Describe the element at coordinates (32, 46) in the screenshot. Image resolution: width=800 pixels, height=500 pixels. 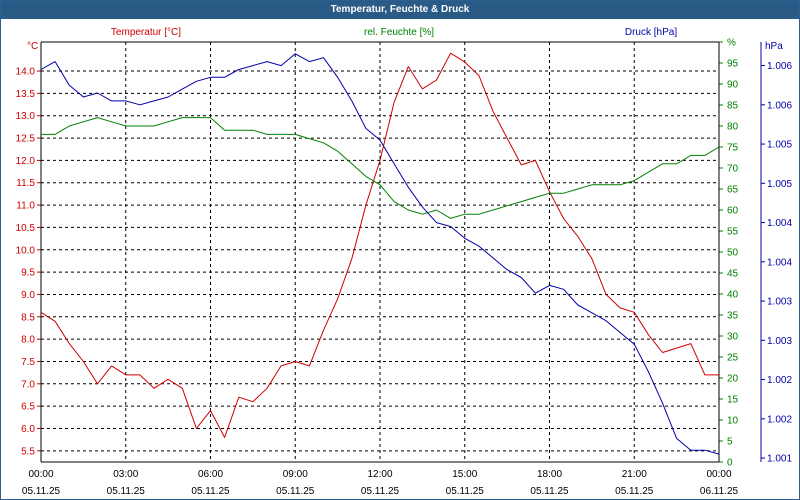
I see `temp-unit-label: °C` at that location.